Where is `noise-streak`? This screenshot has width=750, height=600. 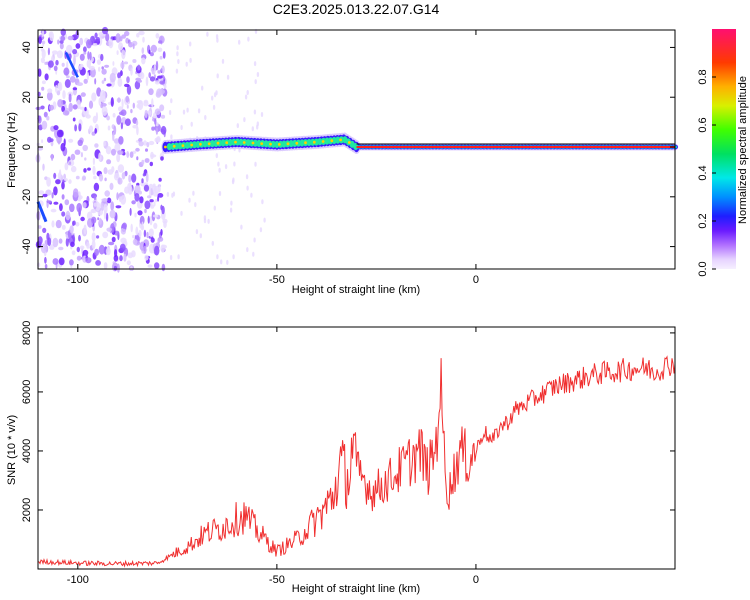
noise-streak is located at coordinates (71, 64).